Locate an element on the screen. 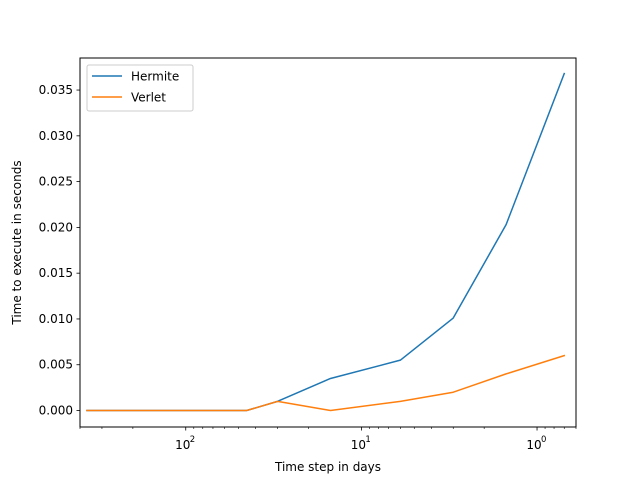 This screenshot has height=480, width=640. x-axis-ticks: 10 2 10 1 10 0 is located at coordinates (360, 439).